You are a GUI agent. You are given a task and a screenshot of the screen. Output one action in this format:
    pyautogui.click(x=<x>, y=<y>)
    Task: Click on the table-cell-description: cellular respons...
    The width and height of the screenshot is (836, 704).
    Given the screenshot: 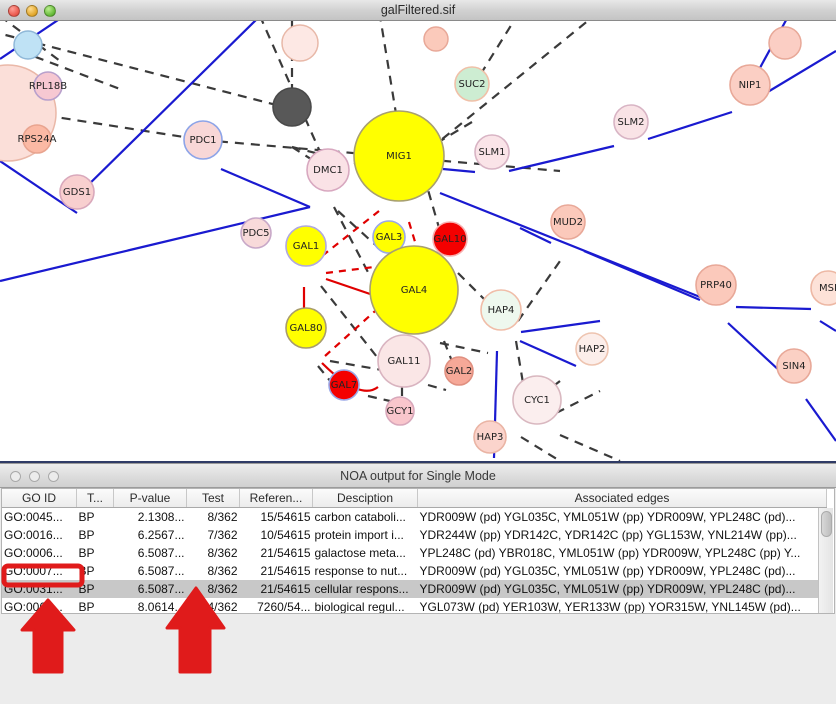 What is the action you would take?
    pyautogui.click(x=365, y=589)
    